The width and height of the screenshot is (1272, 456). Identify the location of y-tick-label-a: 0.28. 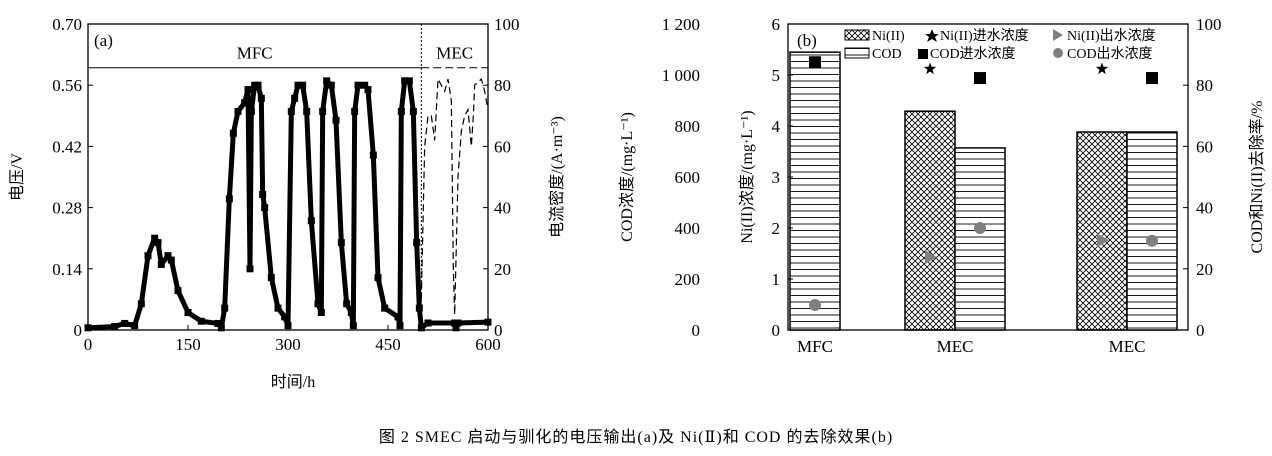
(67, 208).